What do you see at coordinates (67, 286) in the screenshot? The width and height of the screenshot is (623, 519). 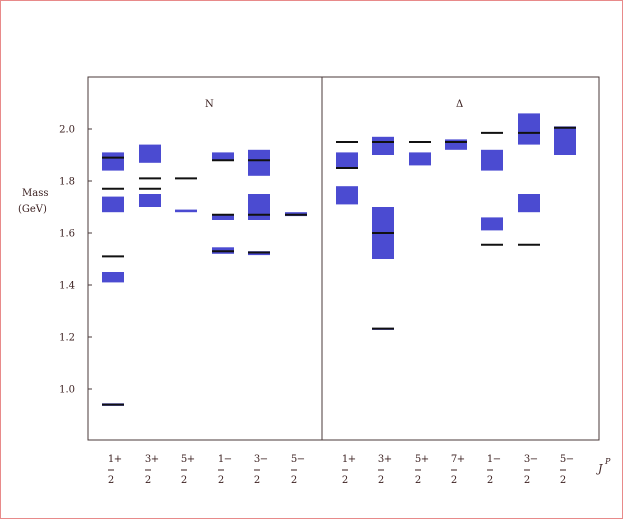 I see `y-tick-label: 1.4` at bounding box center [67, 286].